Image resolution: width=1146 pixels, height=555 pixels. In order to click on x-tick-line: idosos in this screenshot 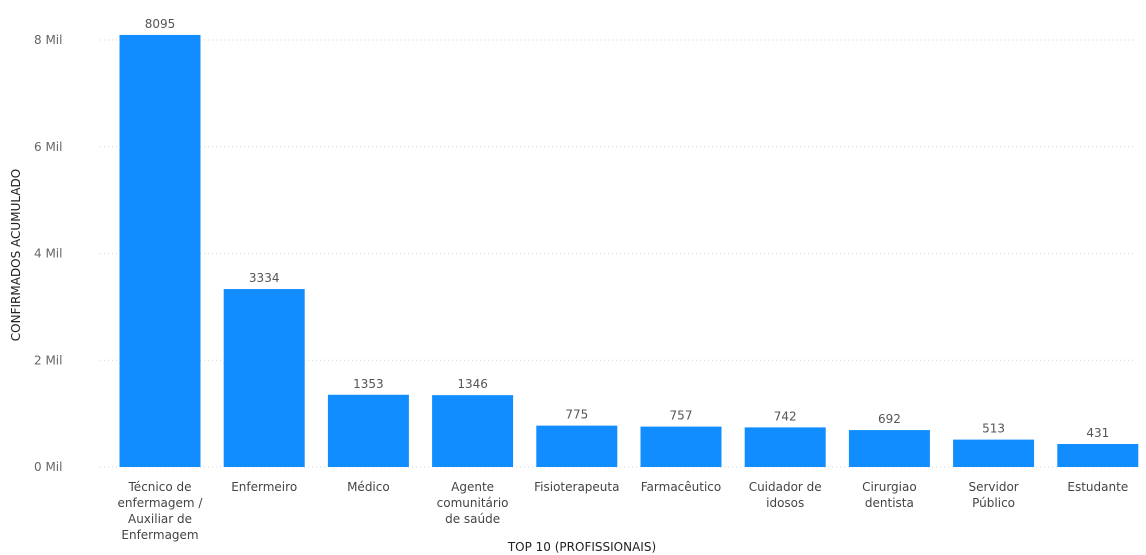, I will do `click(785, 503)`.